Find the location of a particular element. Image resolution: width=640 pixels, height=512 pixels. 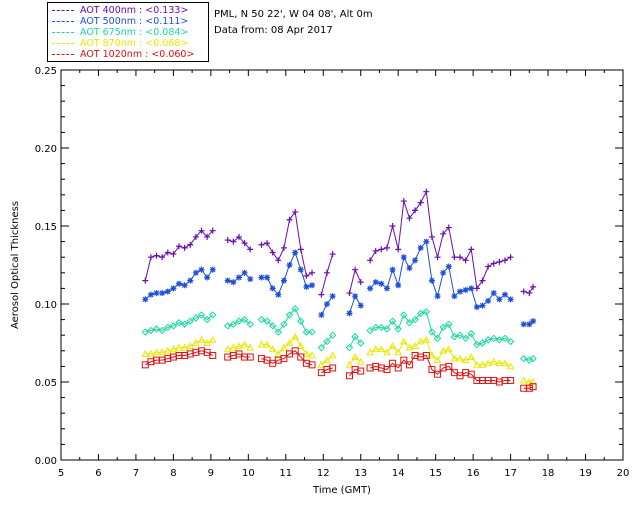

x-axis-label: Time (GMT) is located at coordinates (341, 490).